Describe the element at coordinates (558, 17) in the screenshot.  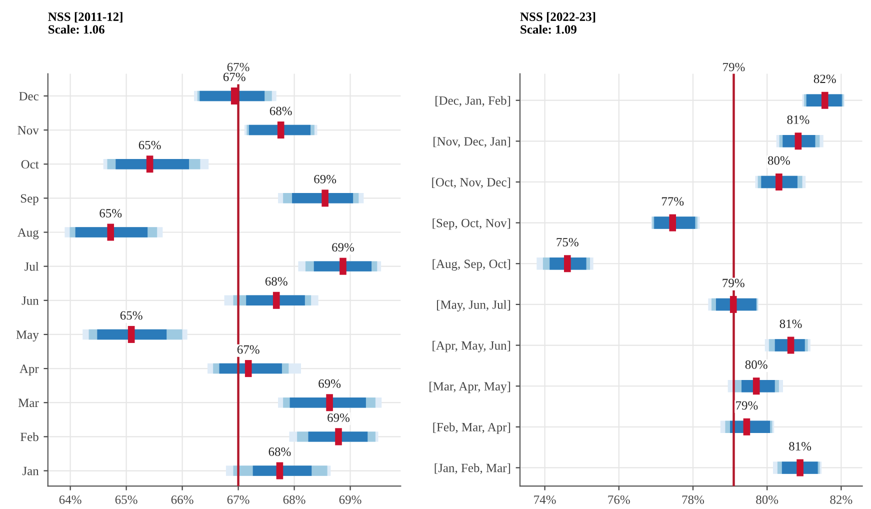
I see `chart-title: NSS [2022-23]` at that location.